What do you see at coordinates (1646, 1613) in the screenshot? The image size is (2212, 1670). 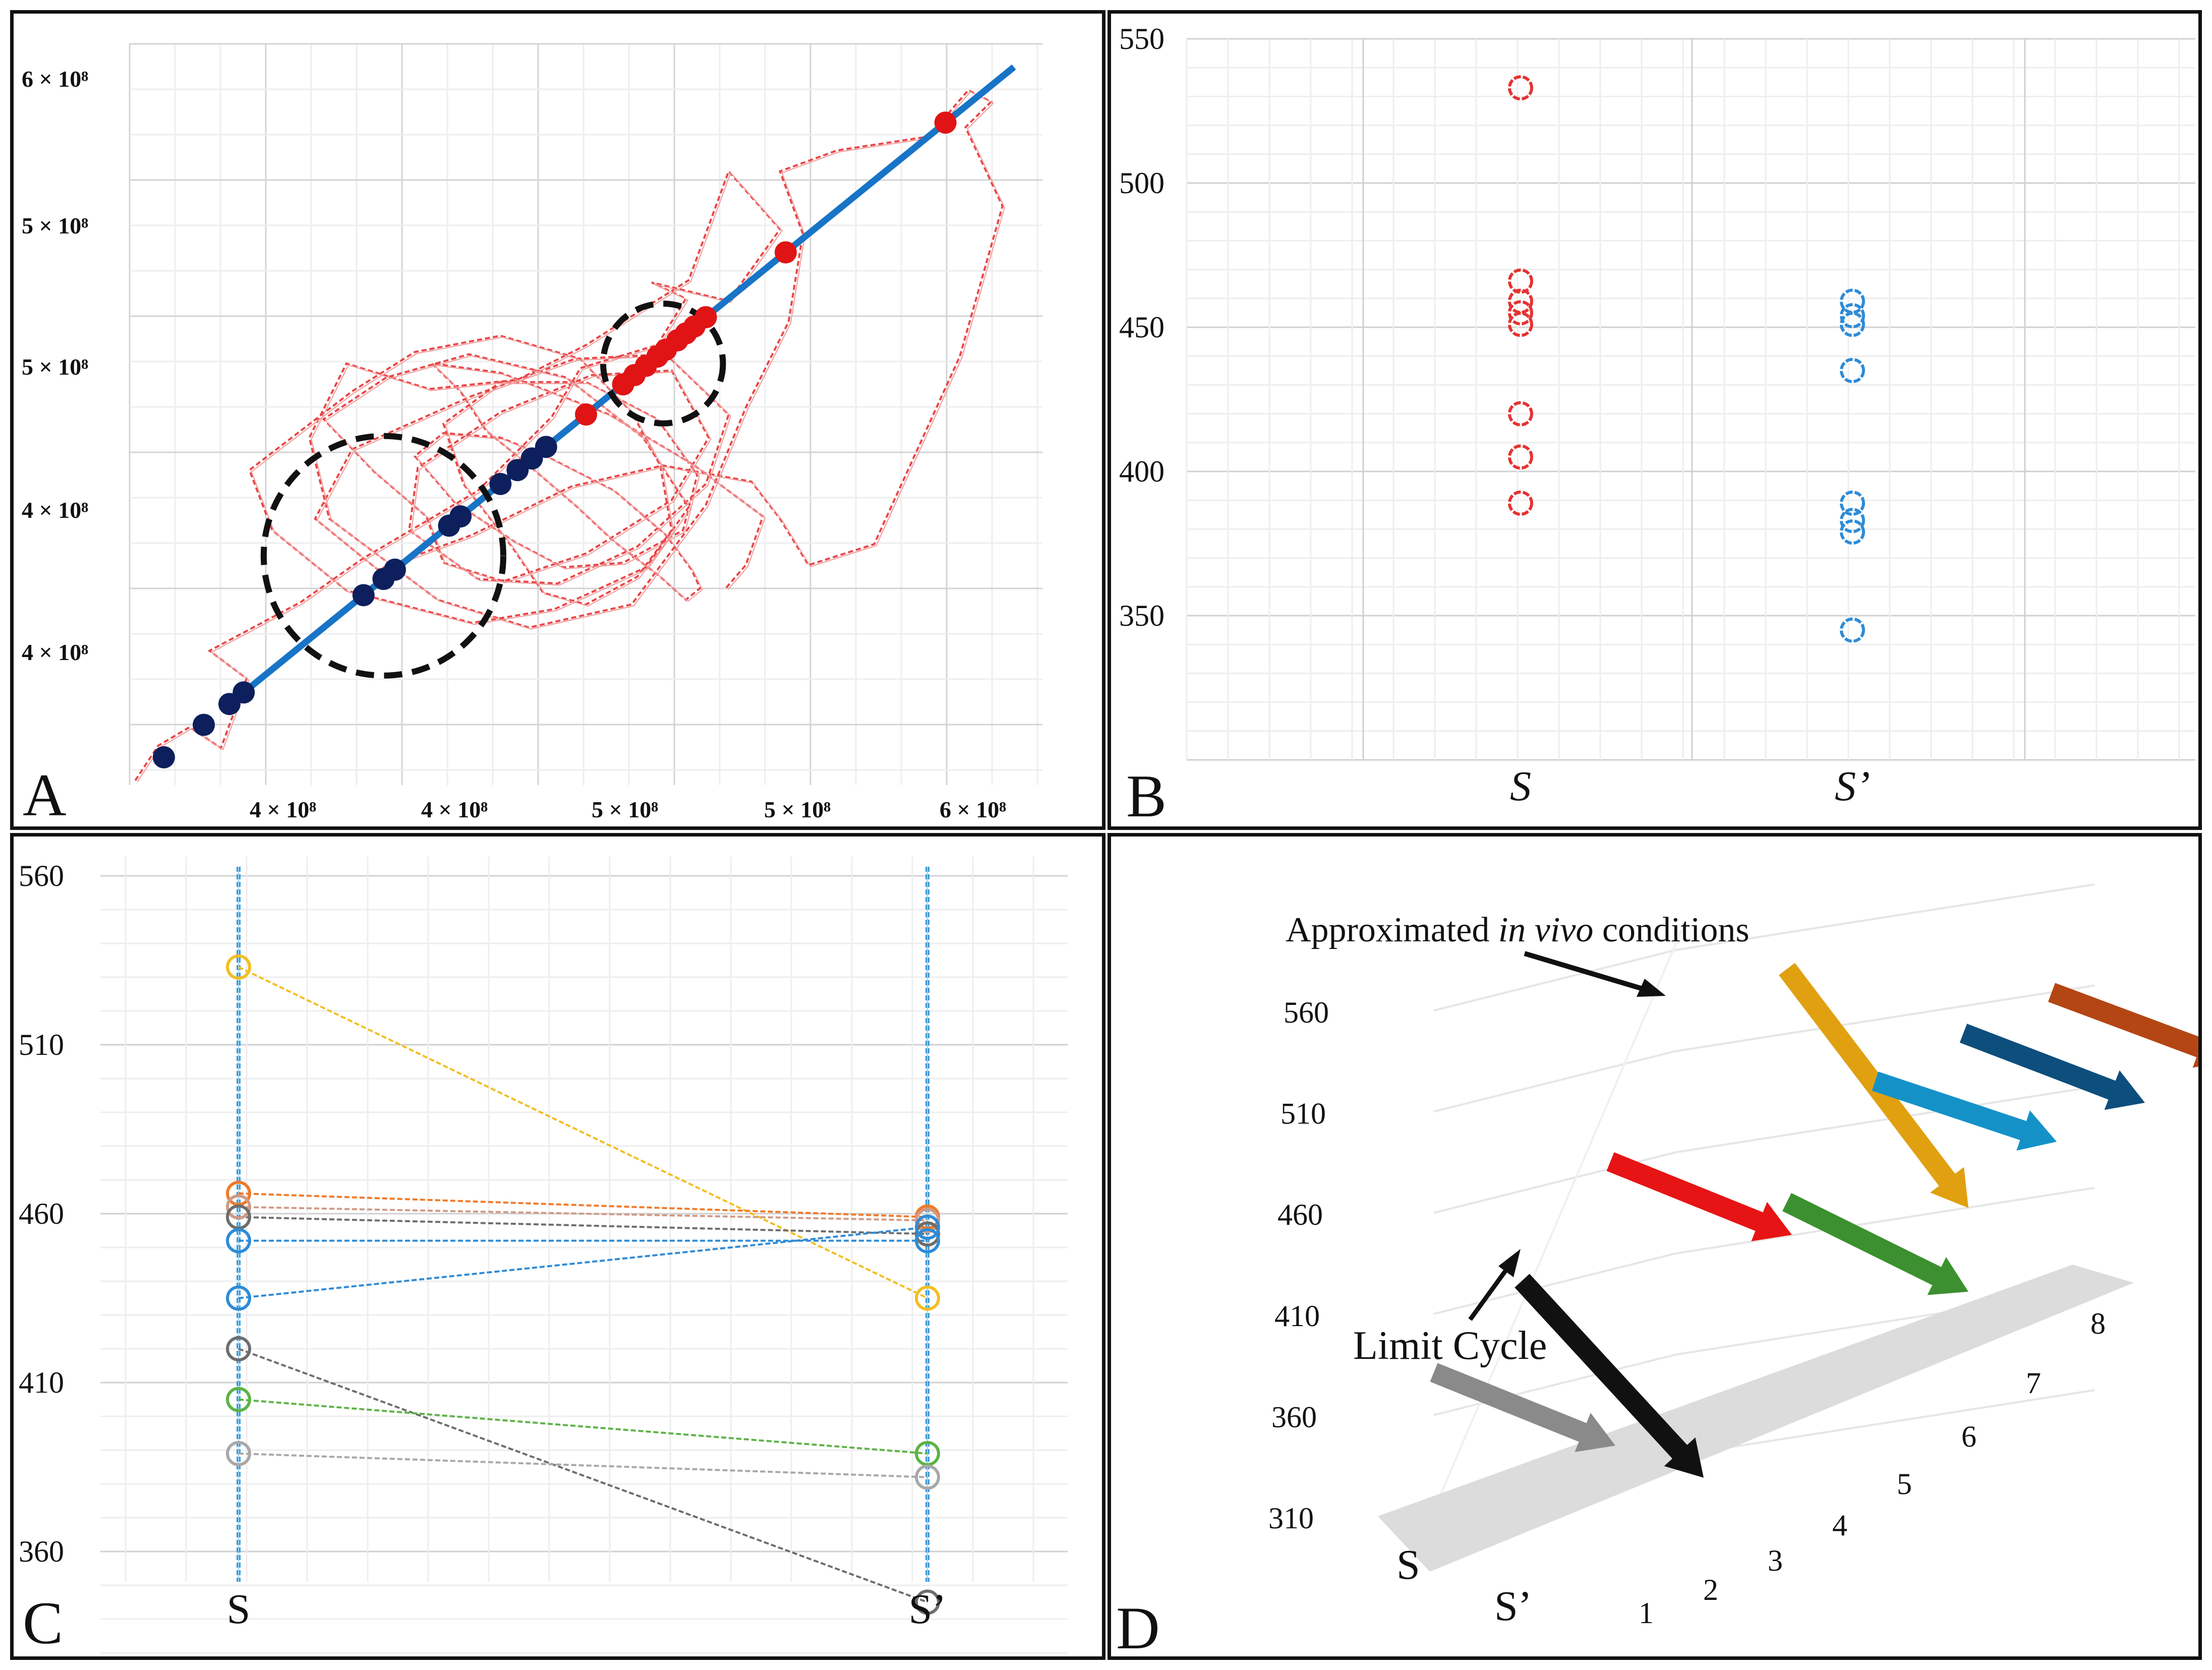 I see `d-depth-tick-label: 1` at bounding box center [1646, 1613].